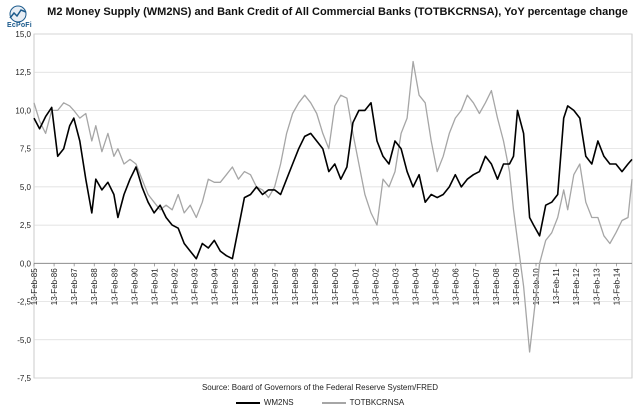 The image size is (640, 419). What do you see at coordinates (24, 340) in the screenshot?
I see `y-tick-label: -5,0` at bounding box center [24, 340].